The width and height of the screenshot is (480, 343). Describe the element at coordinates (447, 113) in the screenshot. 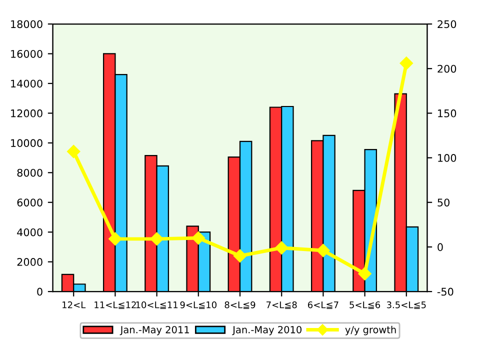

I see `y2-tick-label: 150` at that location.